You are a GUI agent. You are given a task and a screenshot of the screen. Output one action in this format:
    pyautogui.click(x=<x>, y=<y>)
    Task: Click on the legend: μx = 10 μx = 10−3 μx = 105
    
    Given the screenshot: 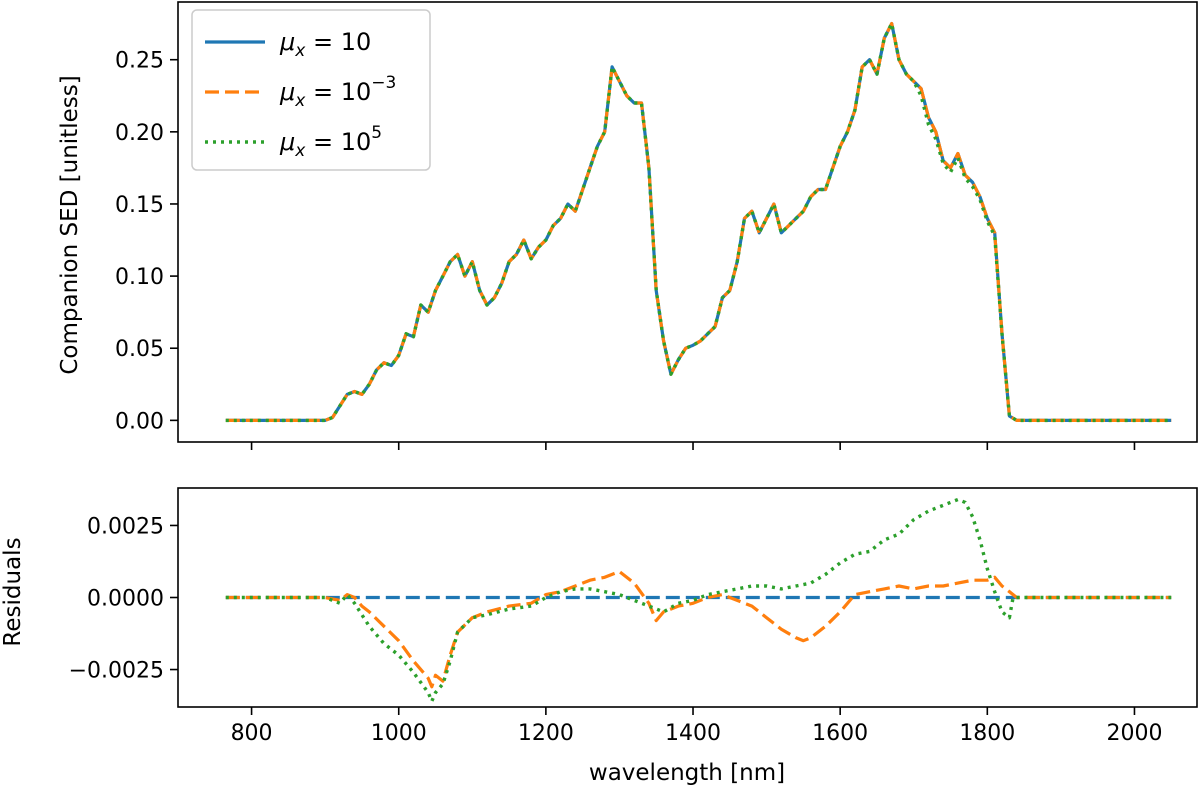 What is the action you would take?
    pyautogui.click(x=311, y=90)
    